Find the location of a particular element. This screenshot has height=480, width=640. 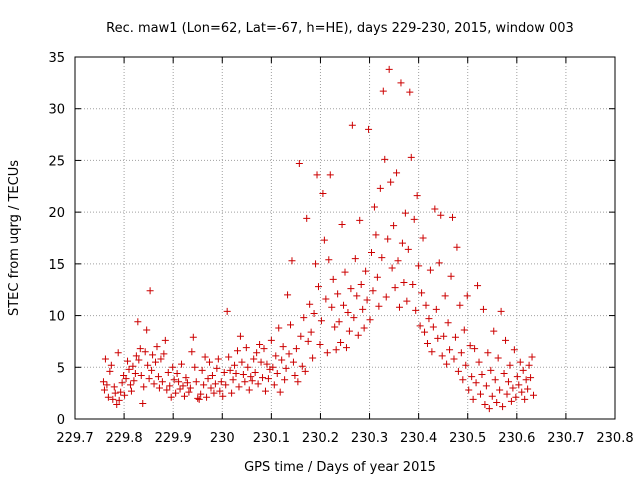

x-tick-label: 230.1 is located at coordinates (271, 438).